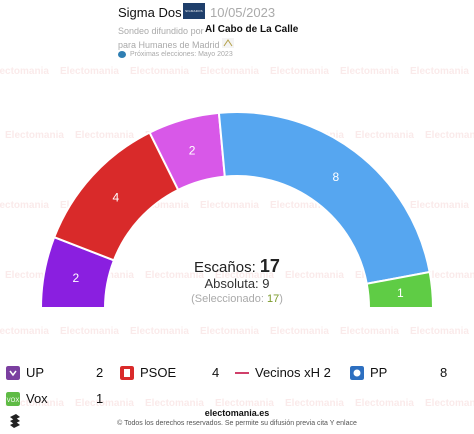 Image resolution: width=474 pixels, height=434 pixels. Describe the element at coordinates (379, 372) in the screenshot. I see `legend-label: PP` at that location.